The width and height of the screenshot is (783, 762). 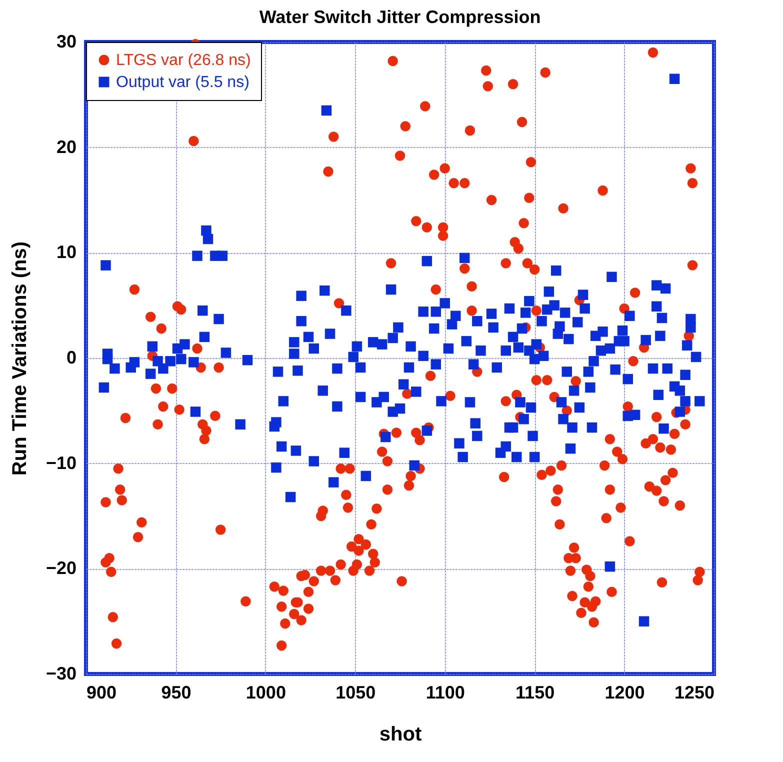 I want to click on x-tick-label: 900, so click(x=101, y=692).